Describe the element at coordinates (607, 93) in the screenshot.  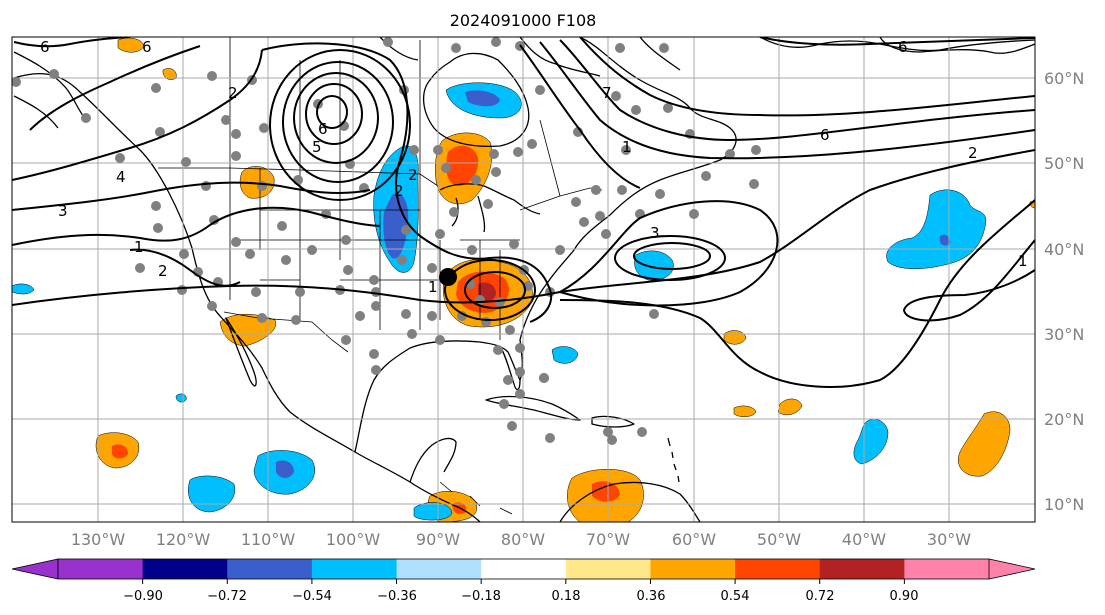
I see `contour-label: 7` at that location.